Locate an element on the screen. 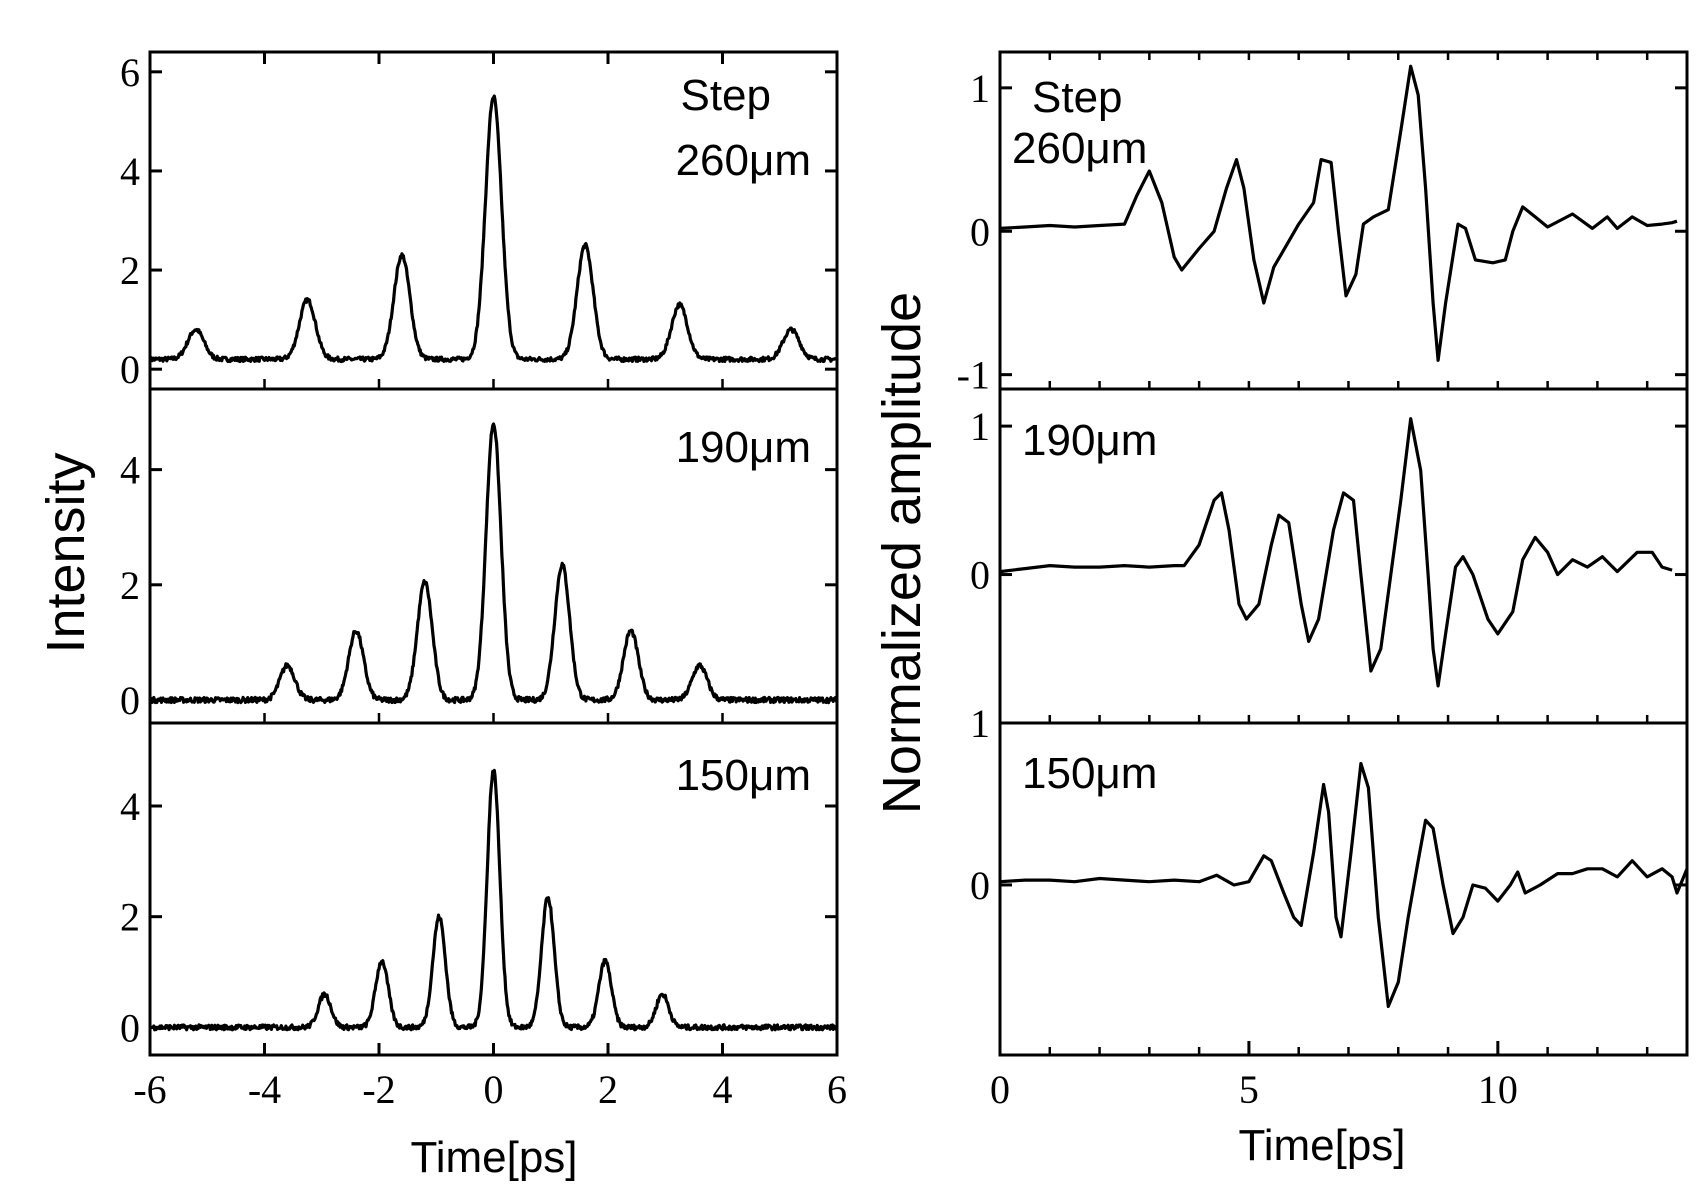 Image resolution: width=1703 pixels, height=1189 pixels. right-panel-2-annotation: 190μm is located at coordinates (1089, 440).